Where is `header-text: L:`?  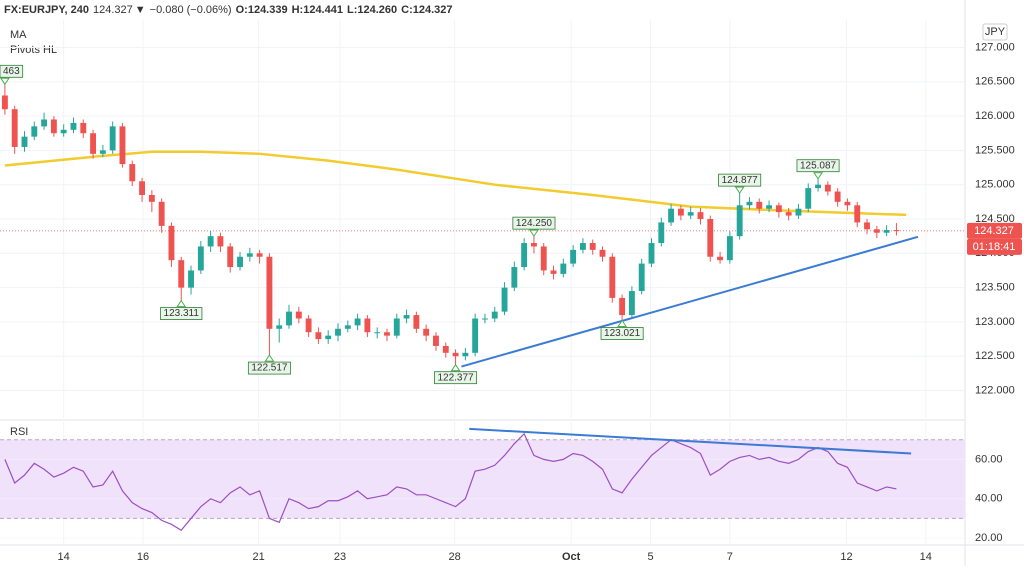 header-text: L: is located at coordinates (352, 10).